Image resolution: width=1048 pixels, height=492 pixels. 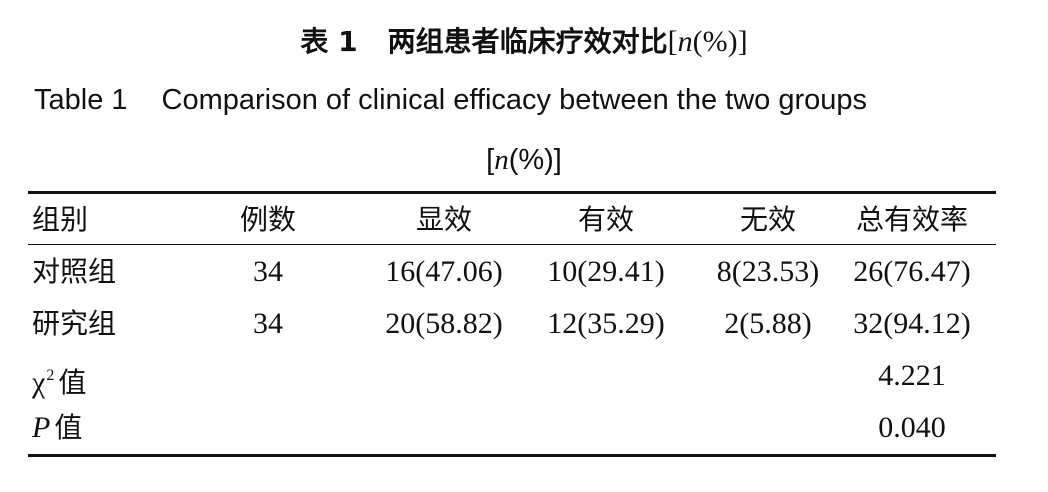 What do you see at coordinates (512, 192) in the screenshot?
I see `table-top-rule` at bounding box center [512, 192].